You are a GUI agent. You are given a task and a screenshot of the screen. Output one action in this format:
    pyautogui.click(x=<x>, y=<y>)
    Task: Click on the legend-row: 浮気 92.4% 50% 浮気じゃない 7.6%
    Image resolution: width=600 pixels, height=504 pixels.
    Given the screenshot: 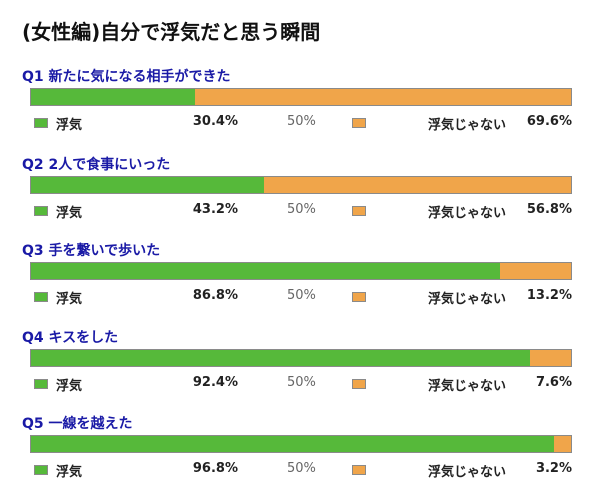 What is the action you would take?
    pyautogui.click(x=300, y=384)
    